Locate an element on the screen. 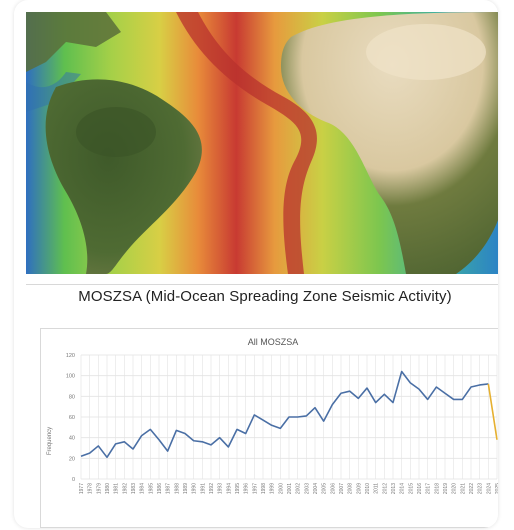 The image size is (514, 530). series-line-main is located at coordinates (284, 414).